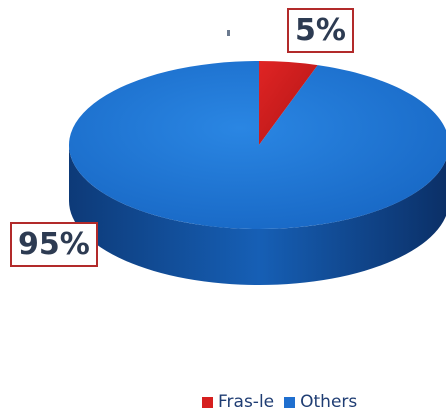 Image resolution: width=446 pixels, height=418 pixels. What do you see at coordinates (320, 30) in the screenshot?
I see `data-label-fras-le: 5%` at bounding box center [320, 30].